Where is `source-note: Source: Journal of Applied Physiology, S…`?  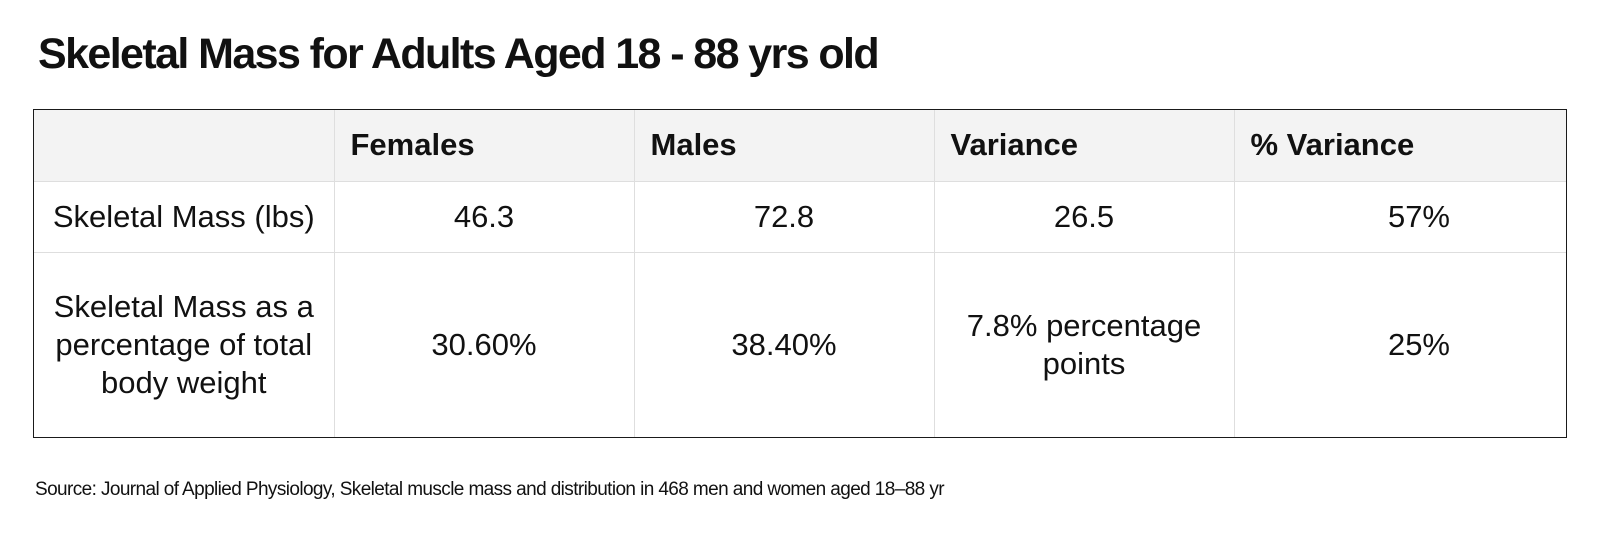
source-note: Source: Journal of Applied Physiology, S… is located at coordinates (490, 489).